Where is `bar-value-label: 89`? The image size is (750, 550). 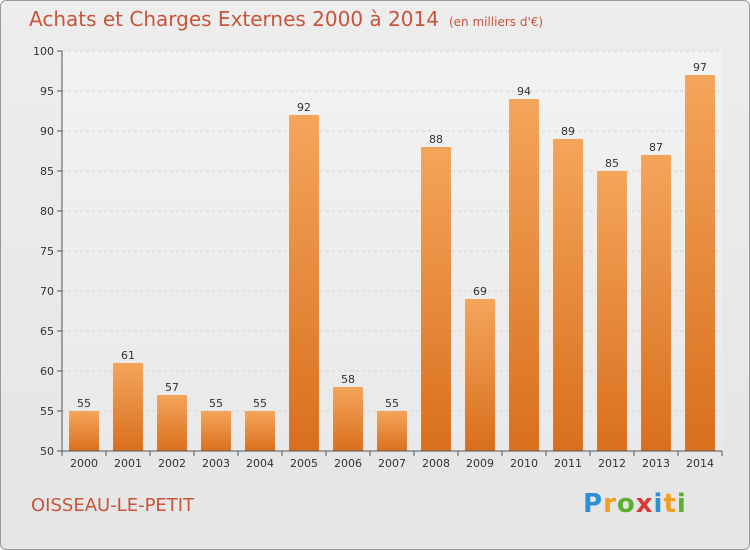
bar-value-label: 89 is located at coordinates (568, 131).